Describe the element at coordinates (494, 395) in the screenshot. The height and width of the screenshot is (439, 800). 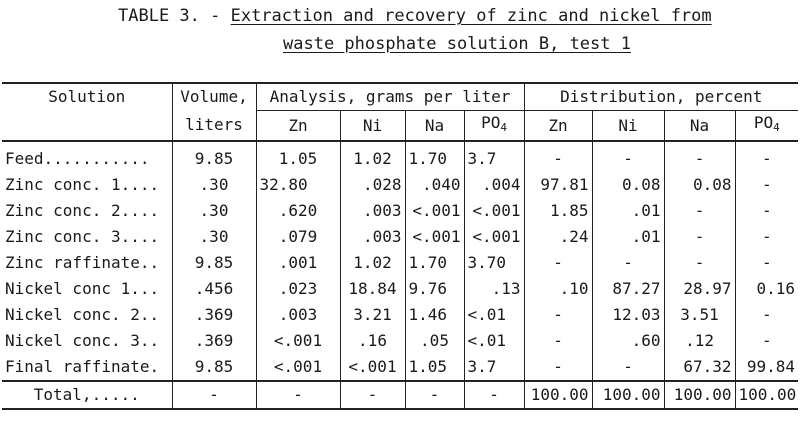
I see `cell-analysis-po4: -` at that location.